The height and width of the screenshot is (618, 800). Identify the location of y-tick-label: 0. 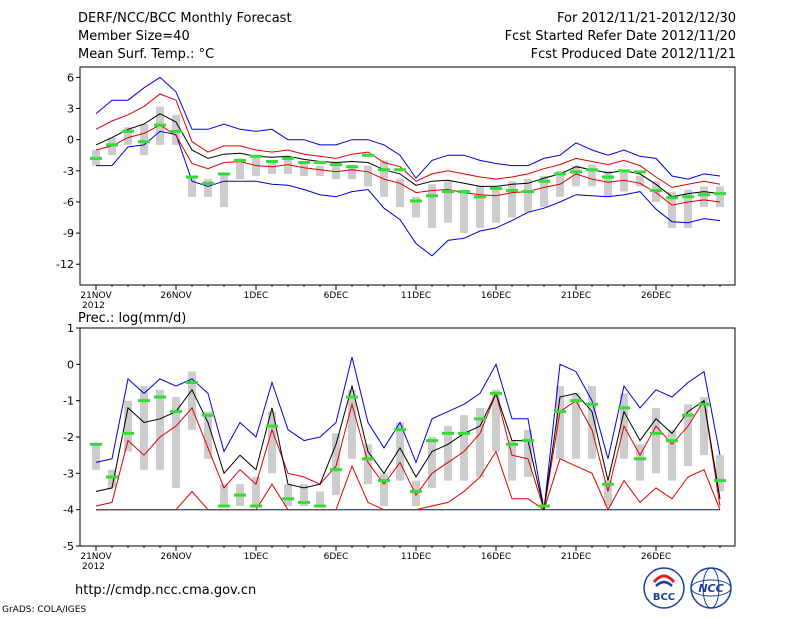
(70, 140).